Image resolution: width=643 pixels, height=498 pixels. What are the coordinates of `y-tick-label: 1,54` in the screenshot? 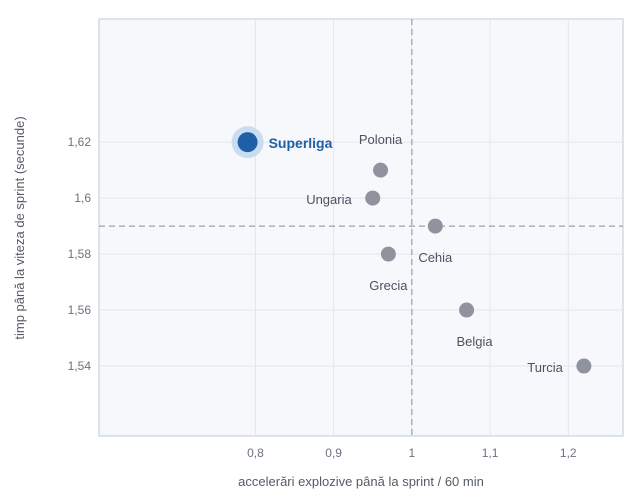 It's located at (80, 366).